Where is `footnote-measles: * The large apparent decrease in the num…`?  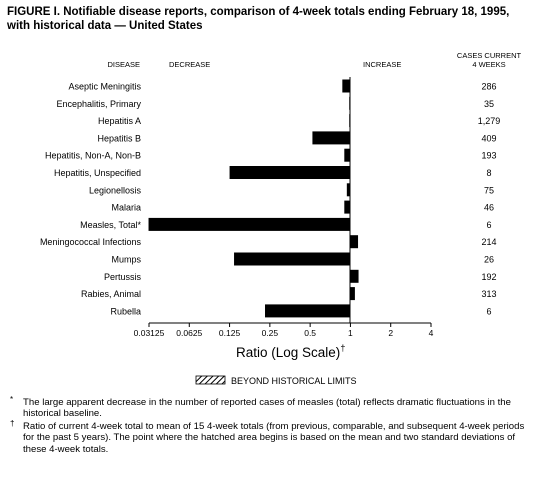
footnote-measles: * The large apparent decrease in the num… is located at coordinates (267, 407).